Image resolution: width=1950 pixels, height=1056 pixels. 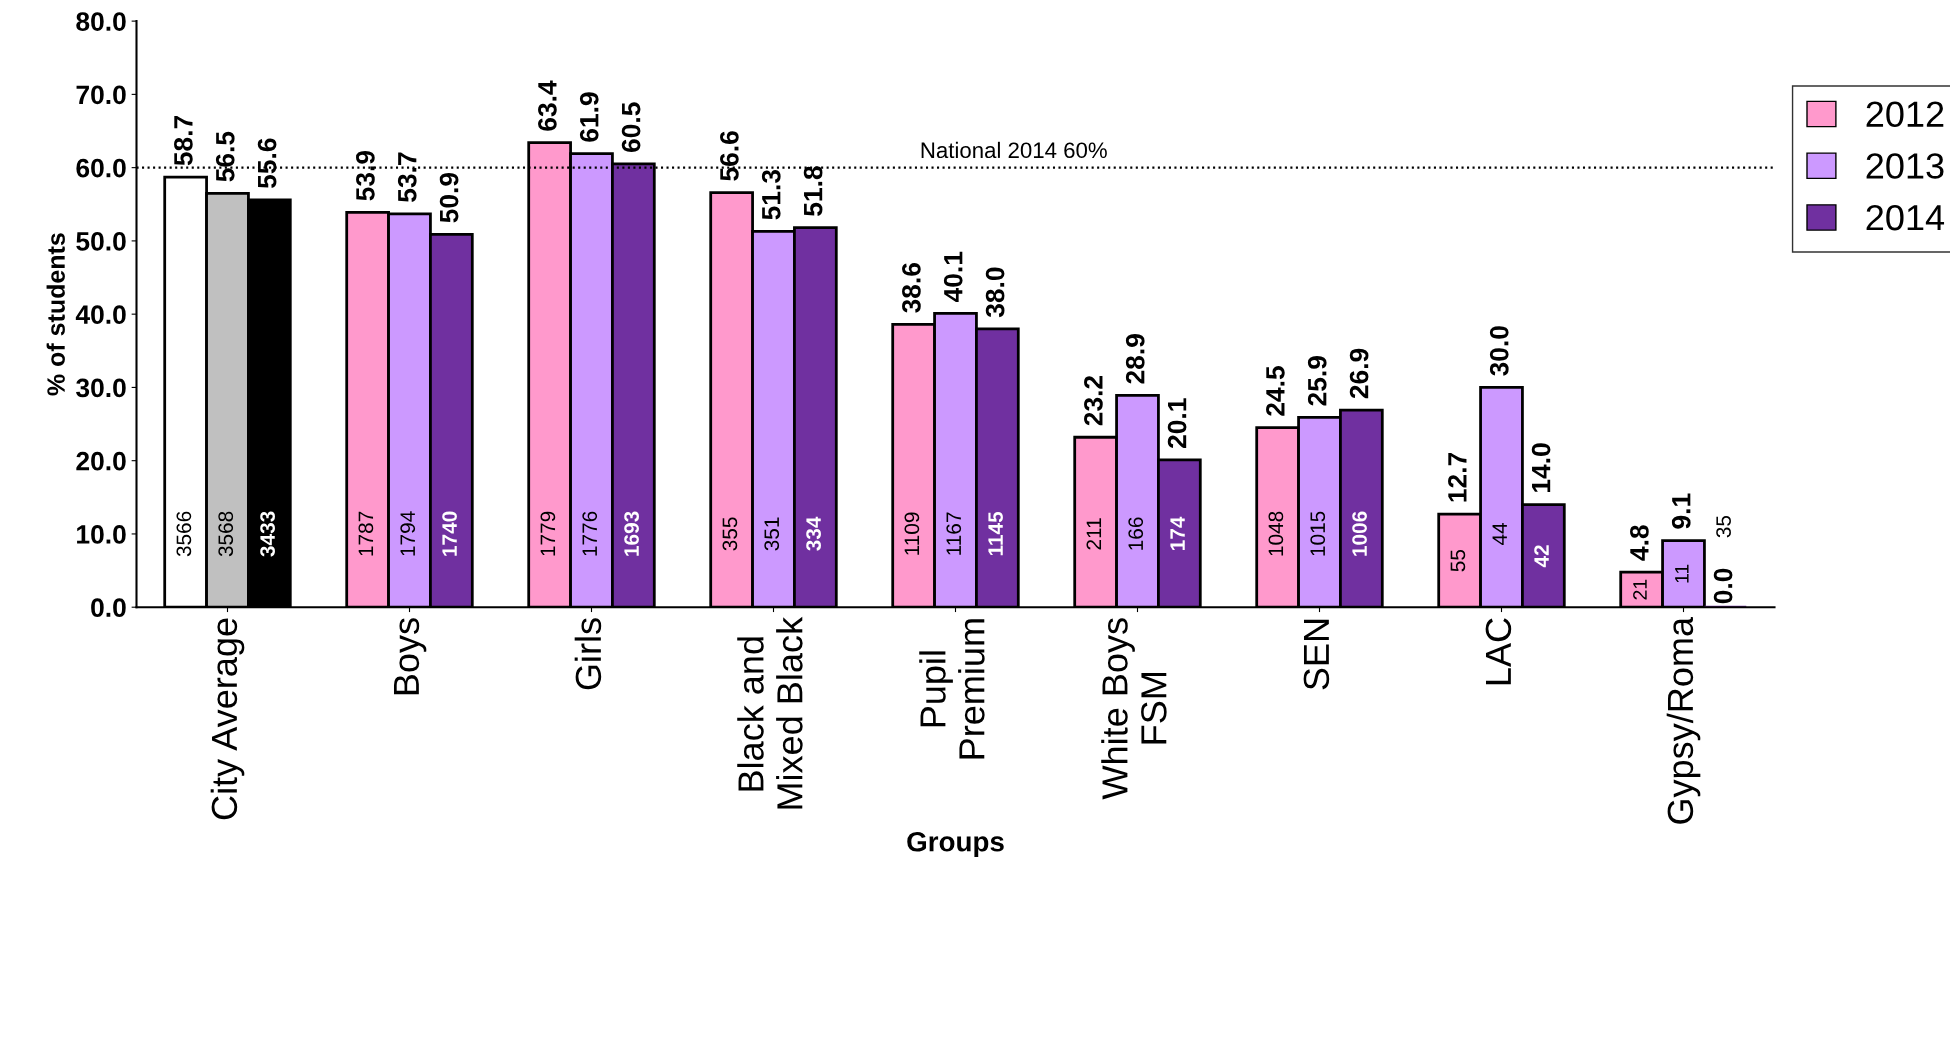 I want to click on annotation: 1048, so click(x=1276, y=533).